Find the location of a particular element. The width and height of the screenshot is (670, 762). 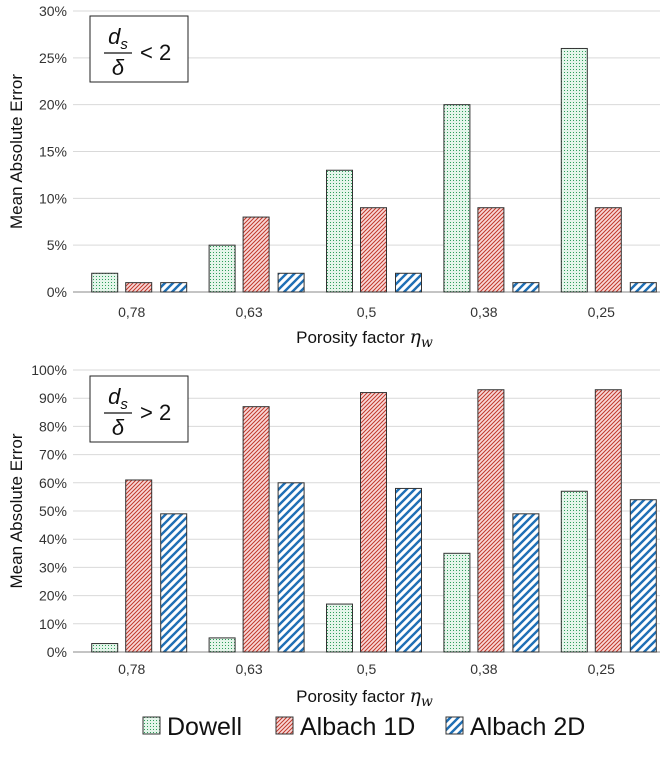

y-tick-label: 60% is located at coordinates (53, 483).